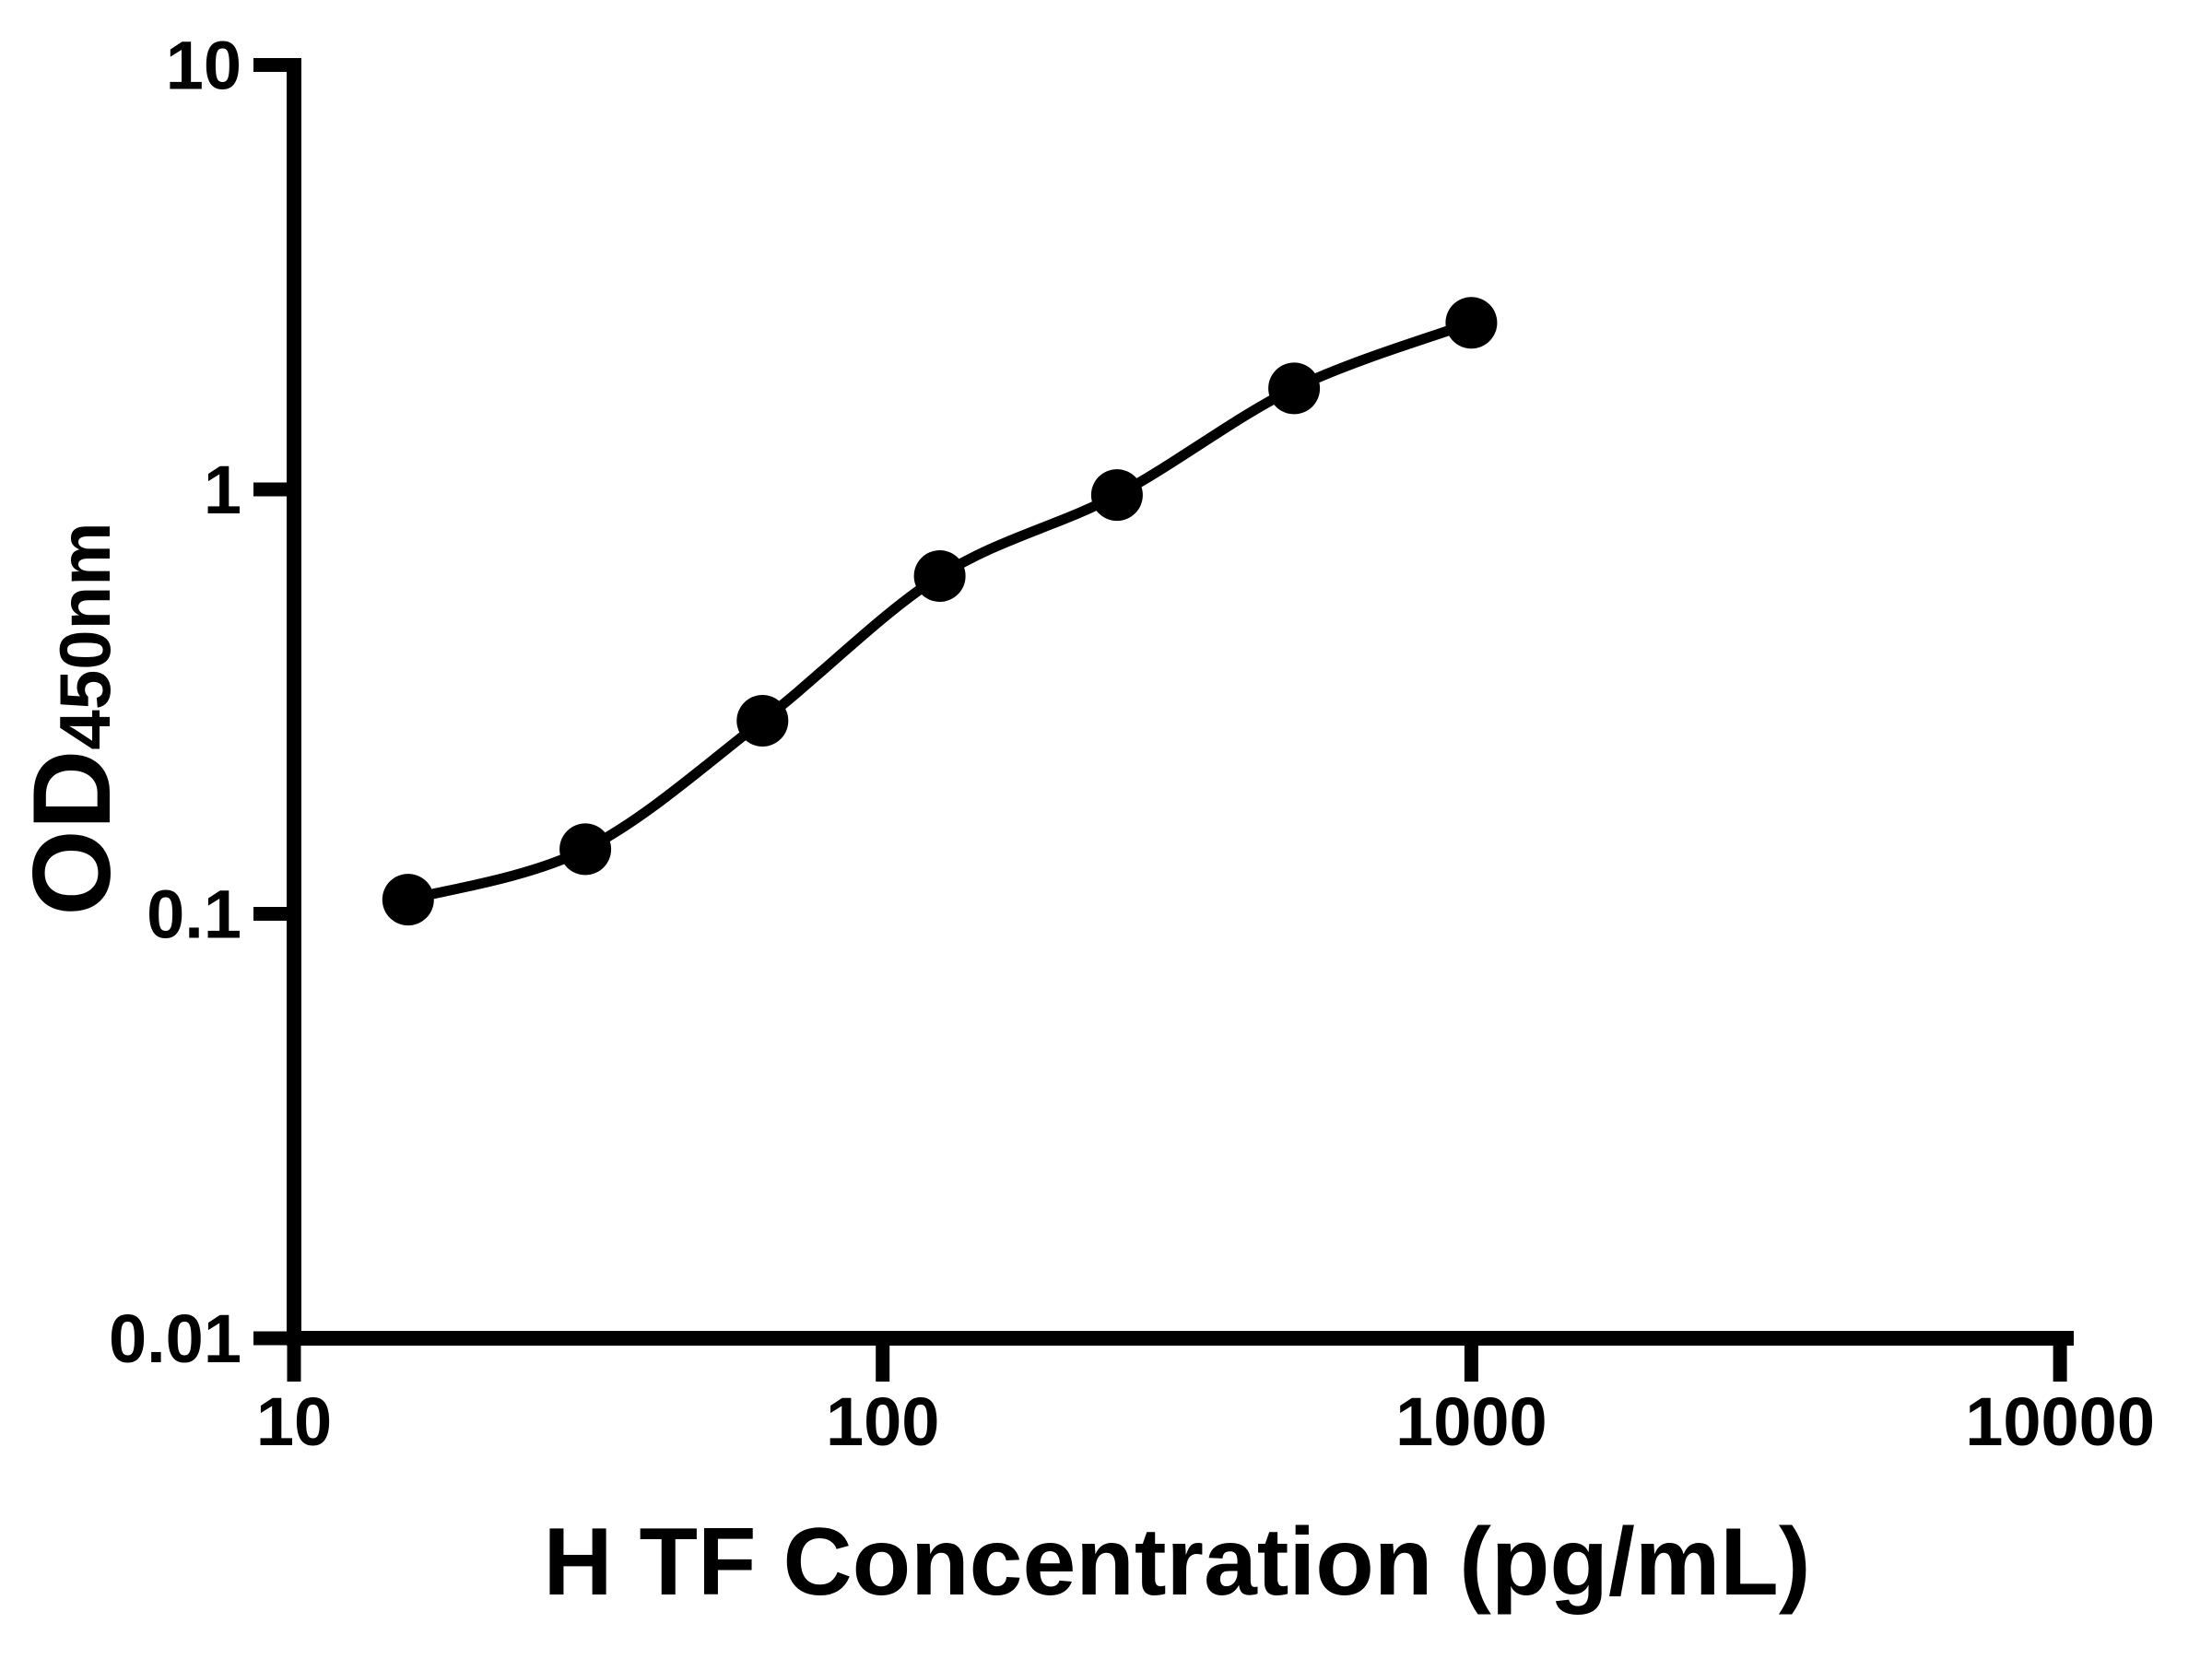 The image size is (2212, 1659). I want to click on x-tick-label: 10, so click(294, 1421).